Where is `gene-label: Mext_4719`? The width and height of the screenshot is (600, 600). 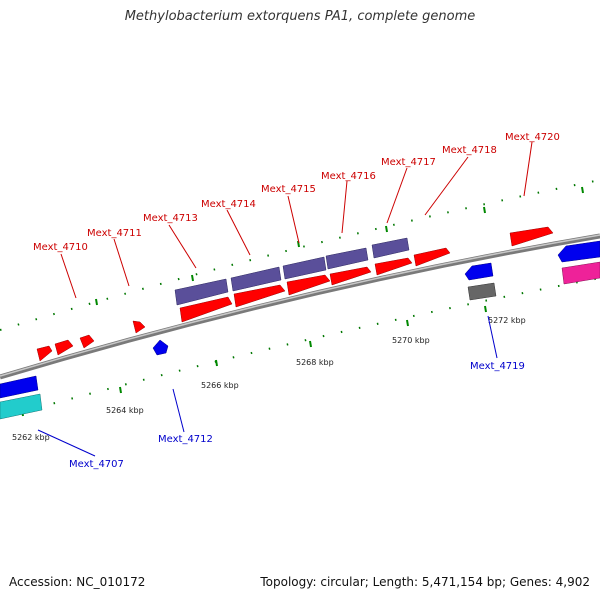 gene-label: Mext_4719 is located at coordinates (497, 366).